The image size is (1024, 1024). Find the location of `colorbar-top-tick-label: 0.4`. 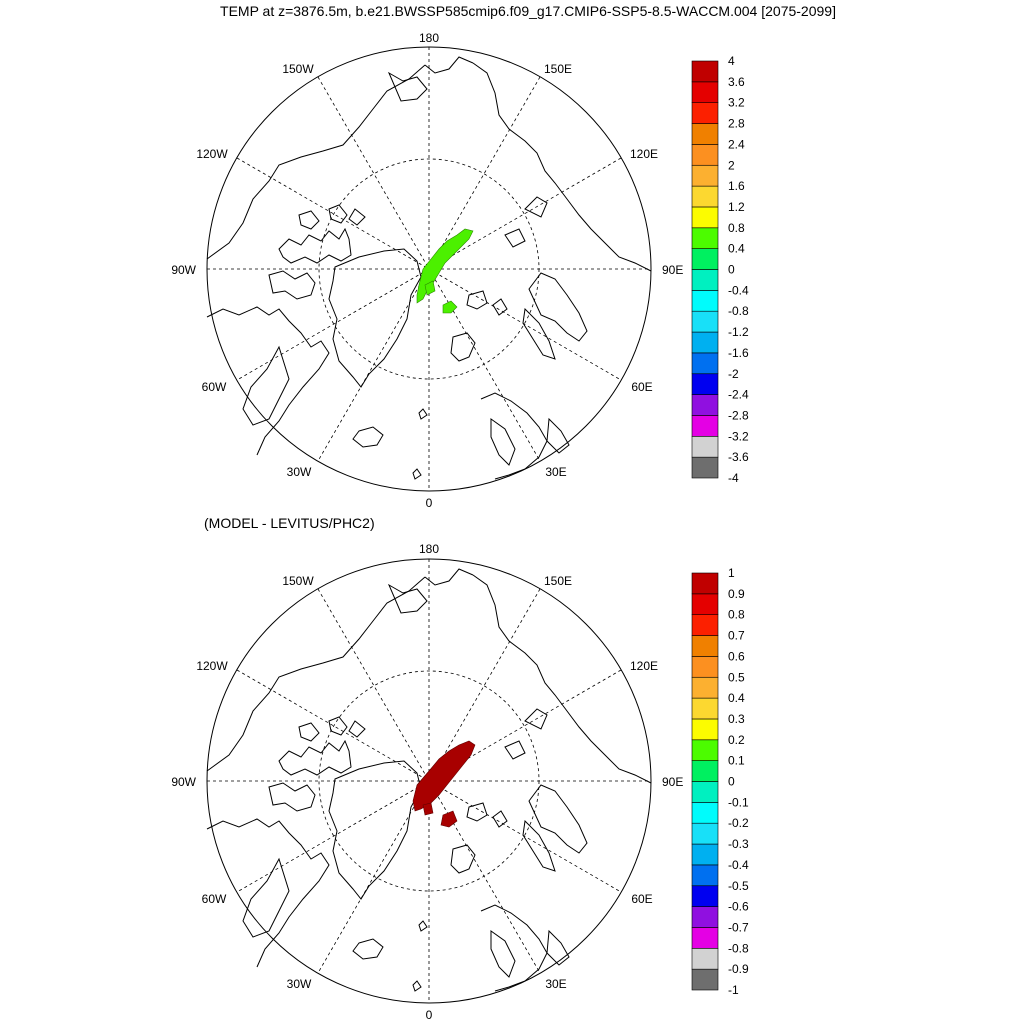

colorbar-top-tick-label: 0.4 is located at coordinates (736, 249).